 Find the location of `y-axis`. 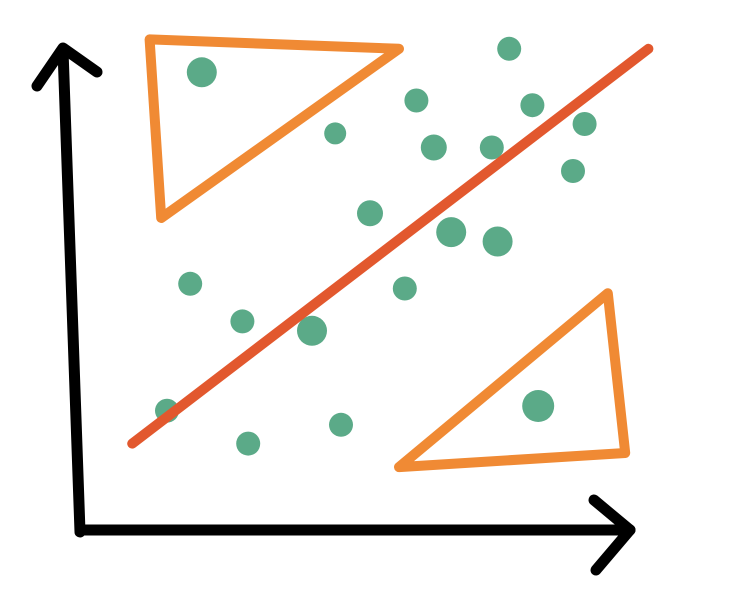

y-axis is located at coordinates (71, 291).